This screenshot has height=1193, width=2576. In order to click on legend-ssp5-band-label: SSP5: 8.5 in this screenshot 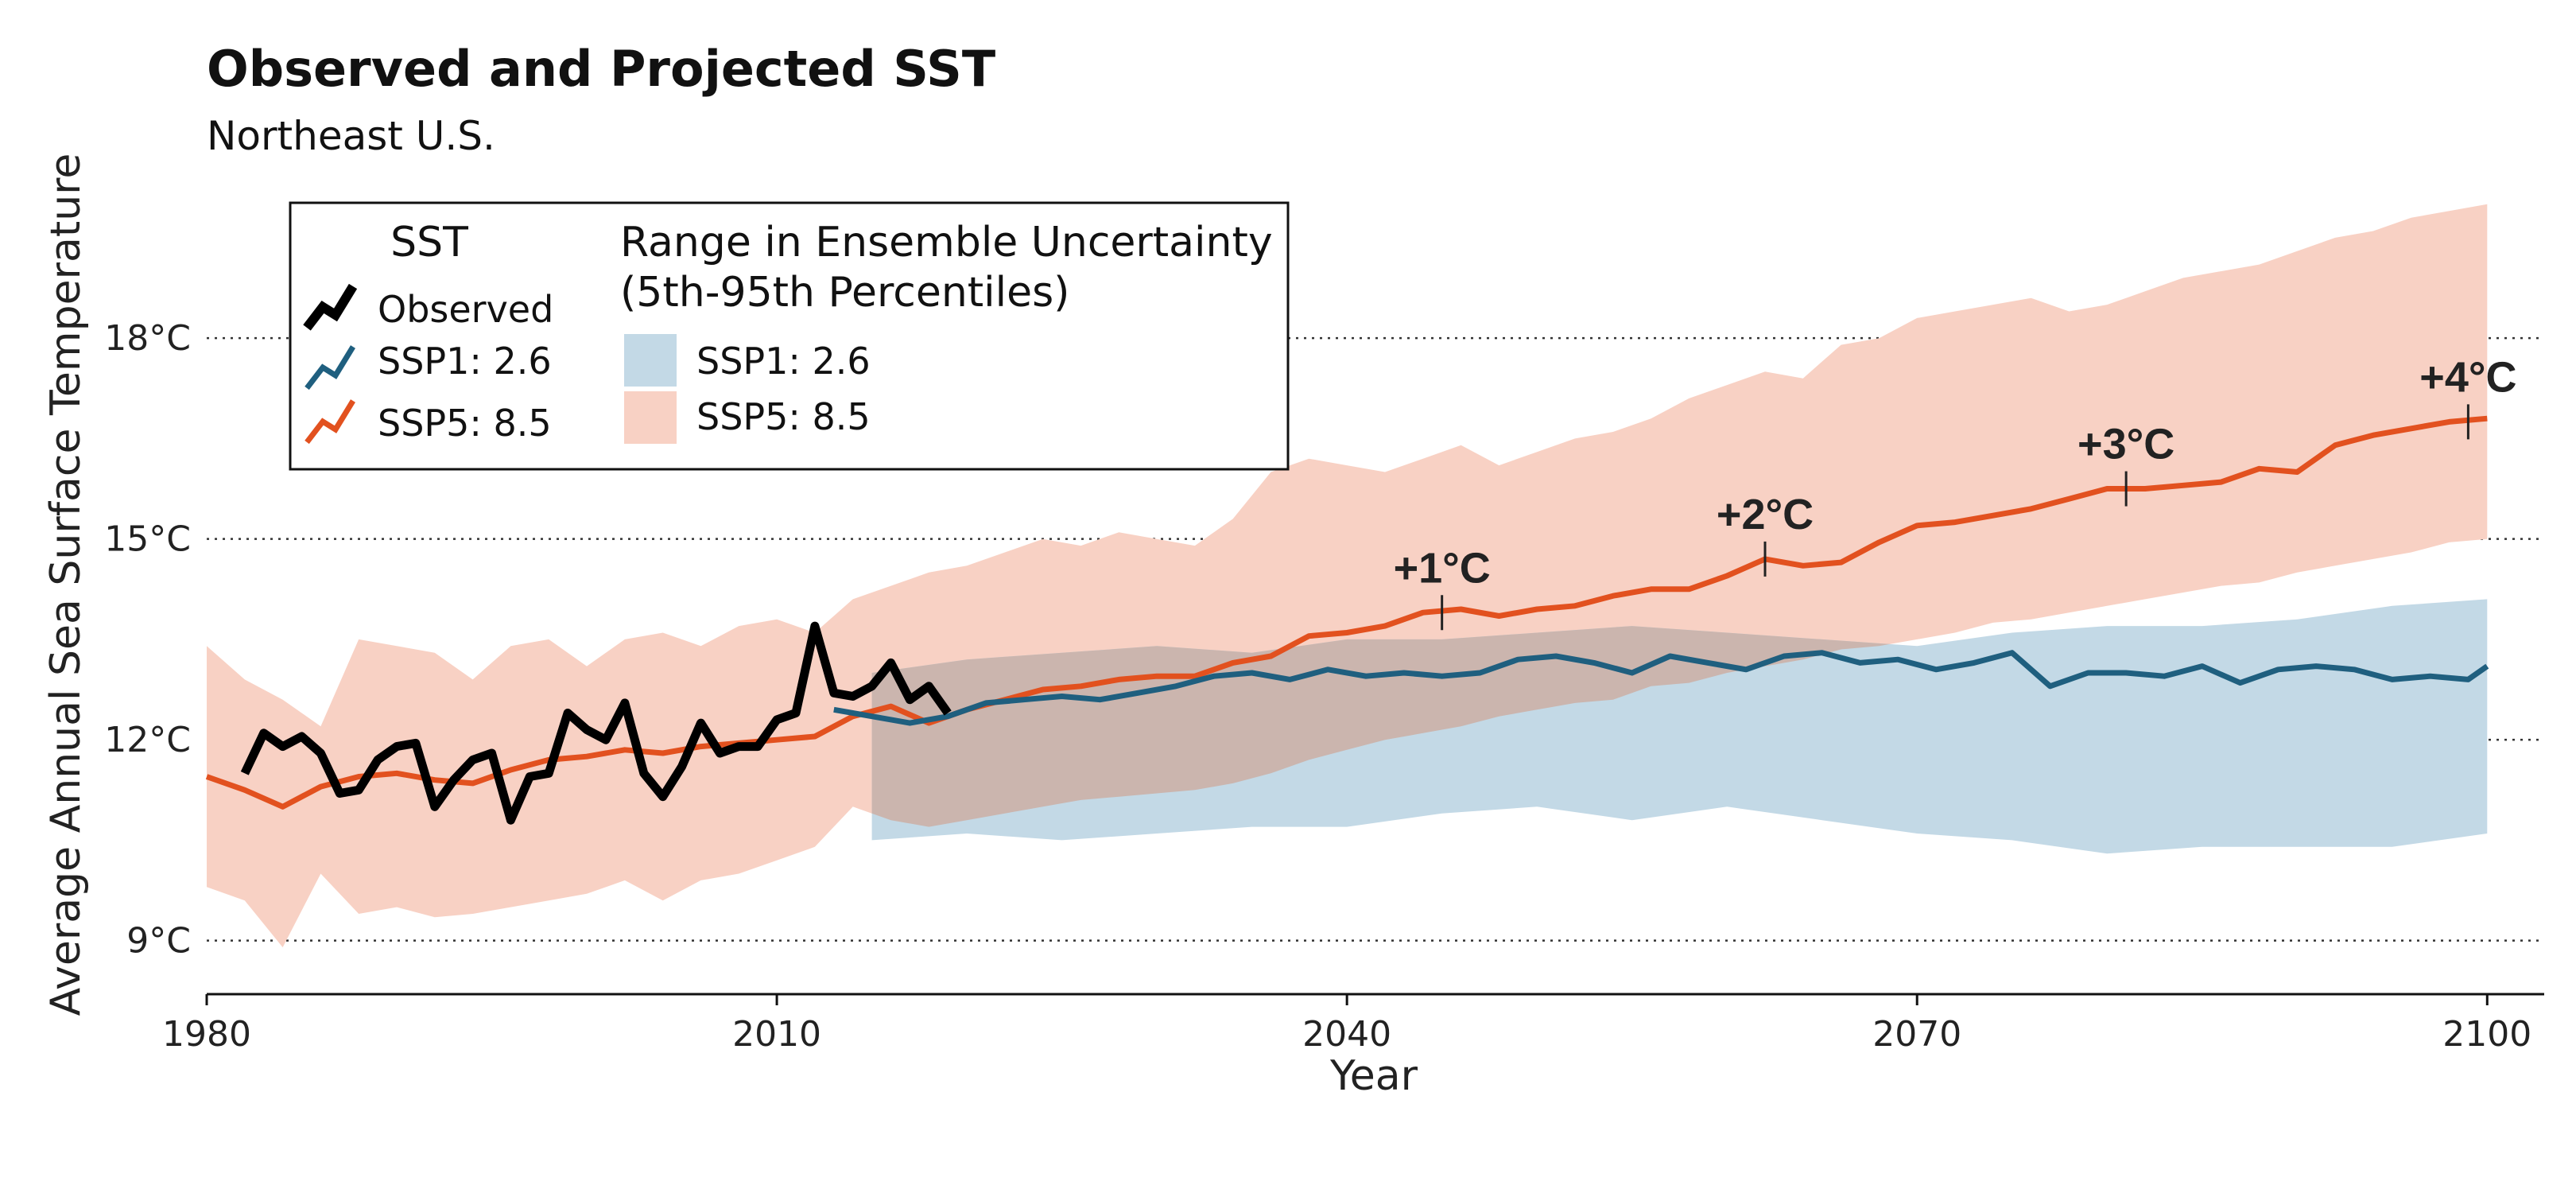, I will do `click(784, 416)`.